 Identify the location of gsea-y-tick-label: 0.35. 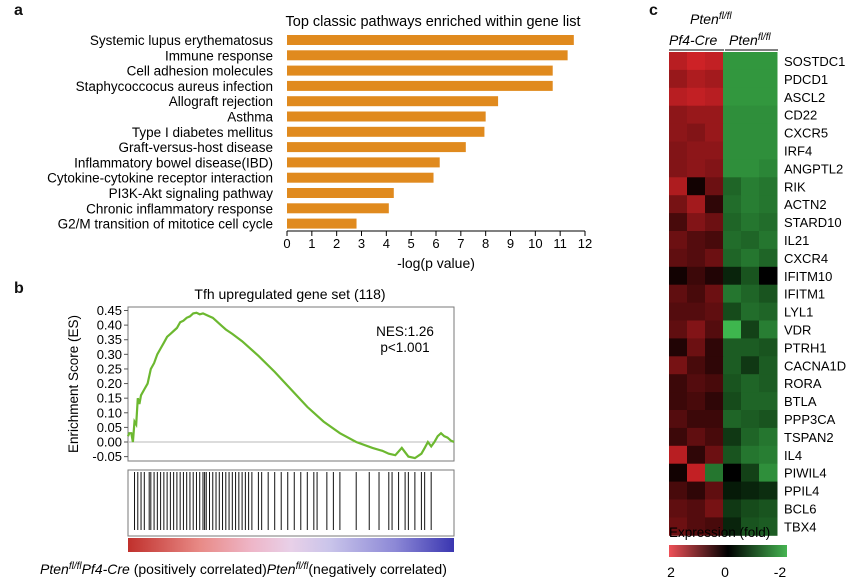
(109, 339).